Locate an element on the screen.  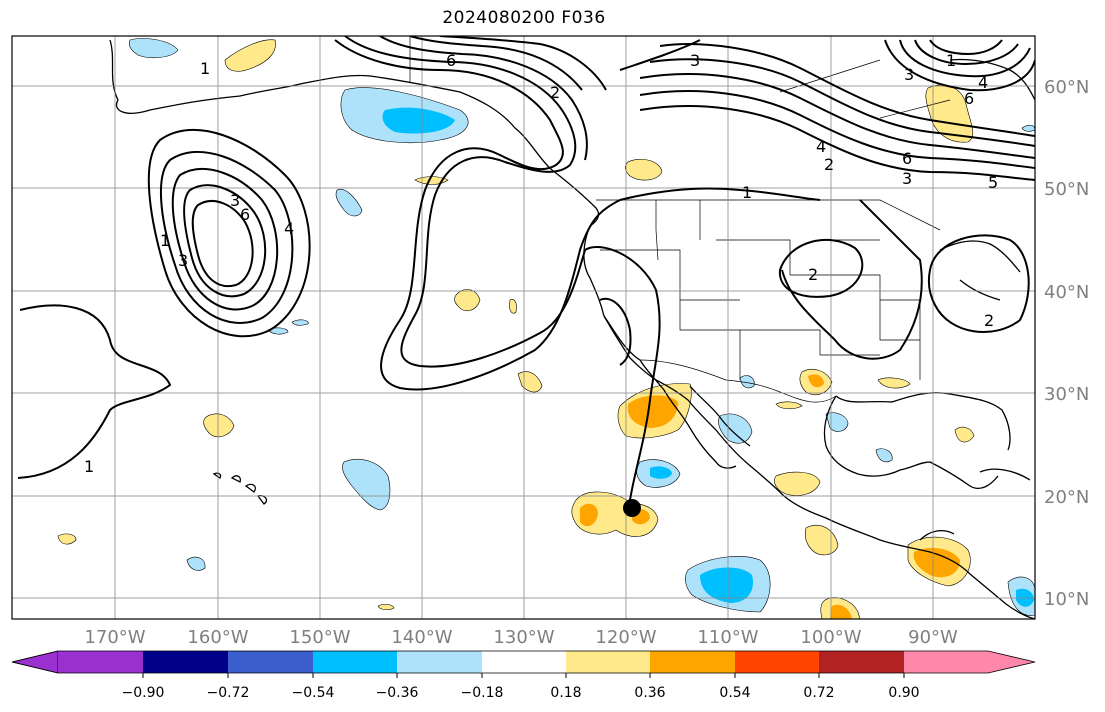
colorbar-ticks is located at coordinates (523, 675).